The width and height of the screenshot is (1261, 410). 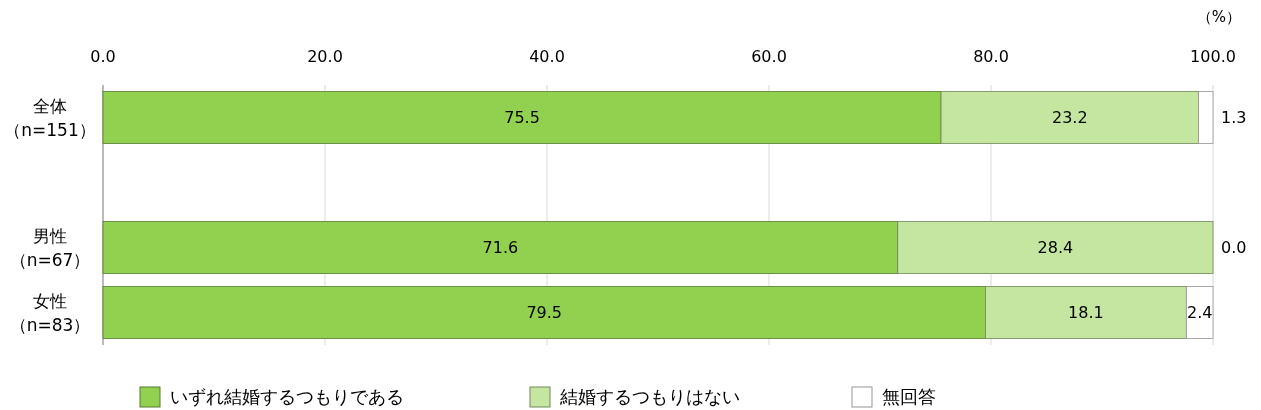 I want to click on data-label: 28.4, so click(x=1055, y=248).